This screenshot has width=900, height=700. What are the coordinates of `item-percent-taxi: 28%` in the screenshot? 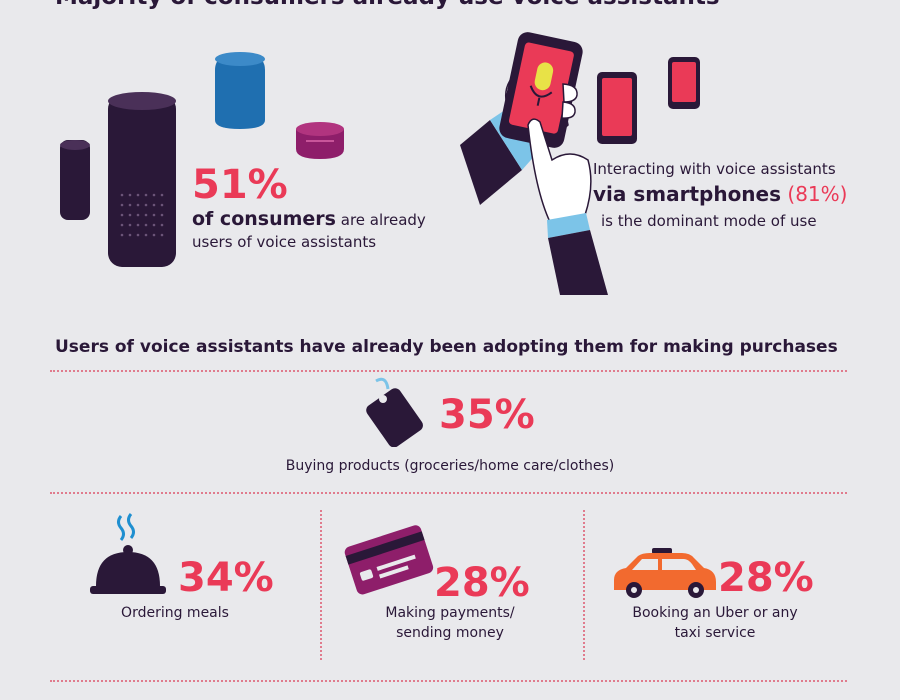 It's located at (766, 578).